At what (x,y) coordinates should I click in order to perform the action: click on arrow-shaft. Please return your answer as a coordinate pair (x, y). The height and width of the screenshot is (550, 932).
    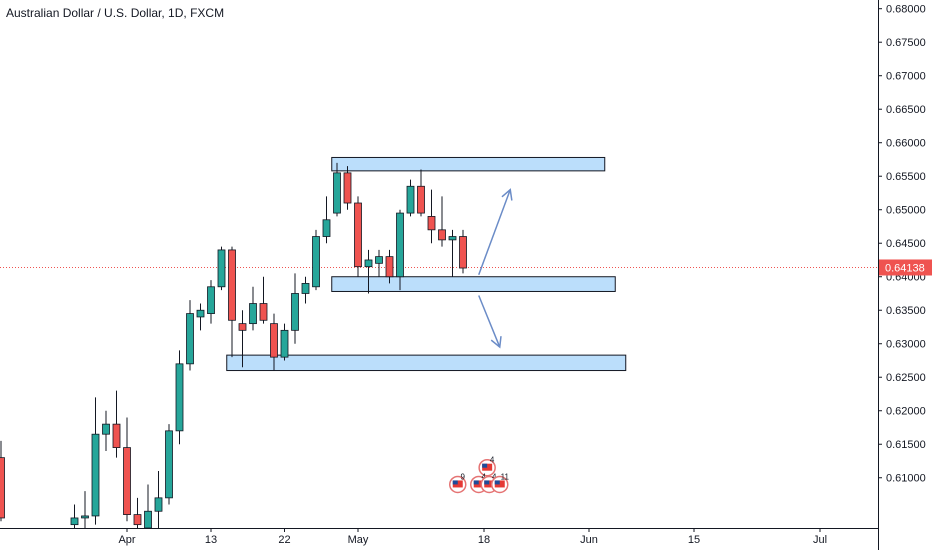
    Looking at the image, I should click on (494, 232).